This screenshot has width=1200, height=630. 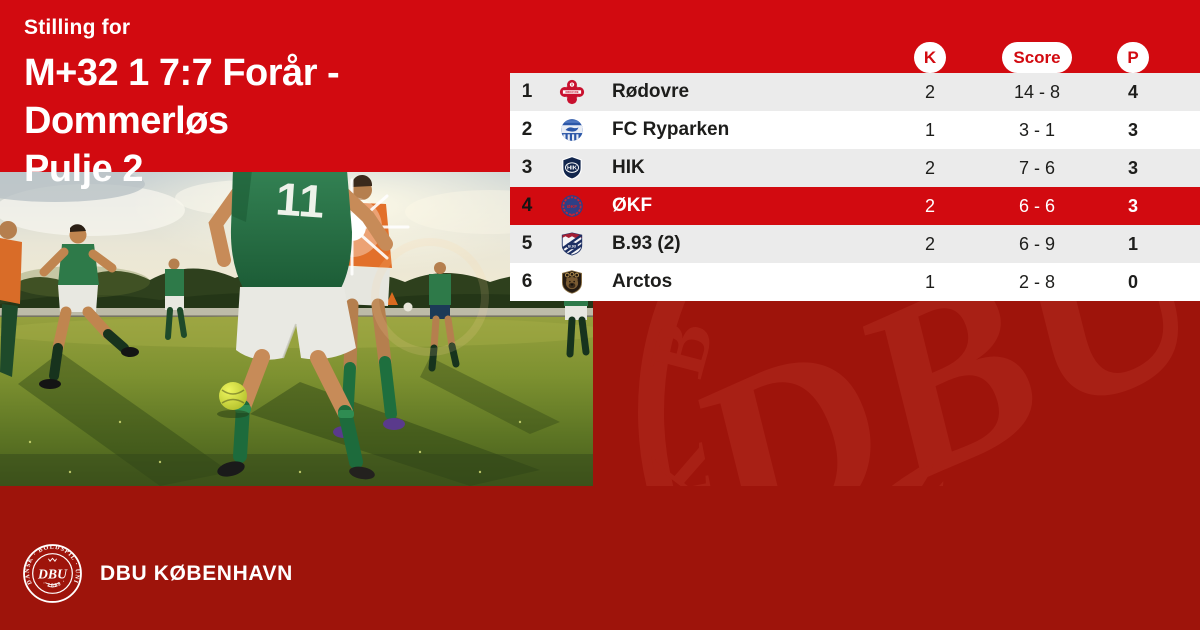 What do you see at coordinates (855, 206) in the screenshot?
I see `table-row: 4 ØKF 2 6 - 6 3` at bounding box center [855, 206].